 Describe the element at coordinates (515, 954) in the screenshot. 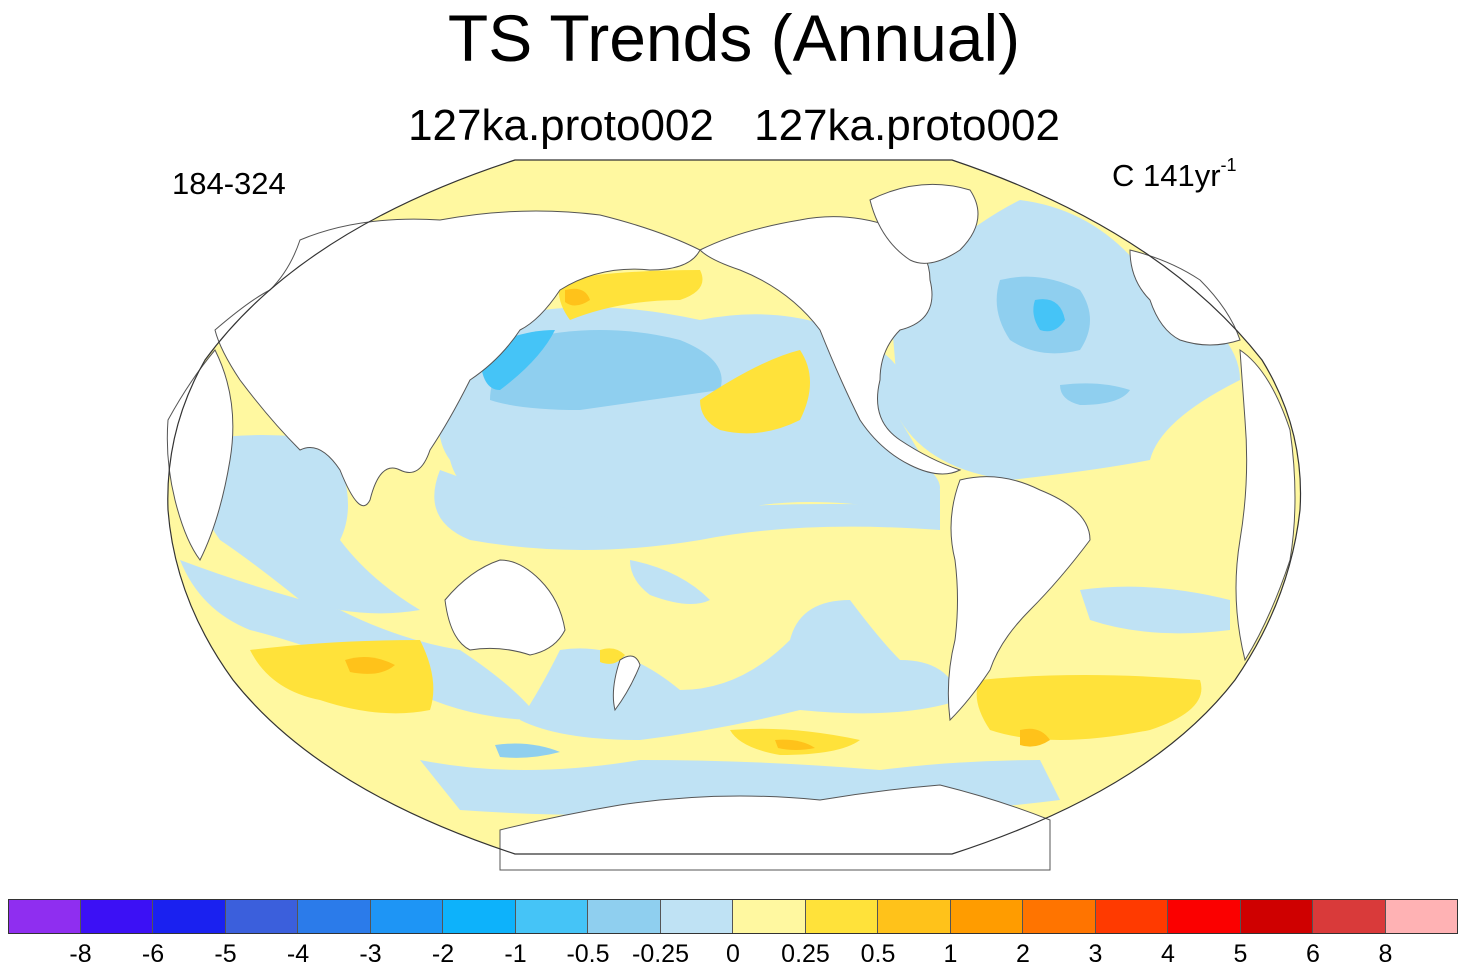

I see `colorbar-tick-label: -1` at that location.